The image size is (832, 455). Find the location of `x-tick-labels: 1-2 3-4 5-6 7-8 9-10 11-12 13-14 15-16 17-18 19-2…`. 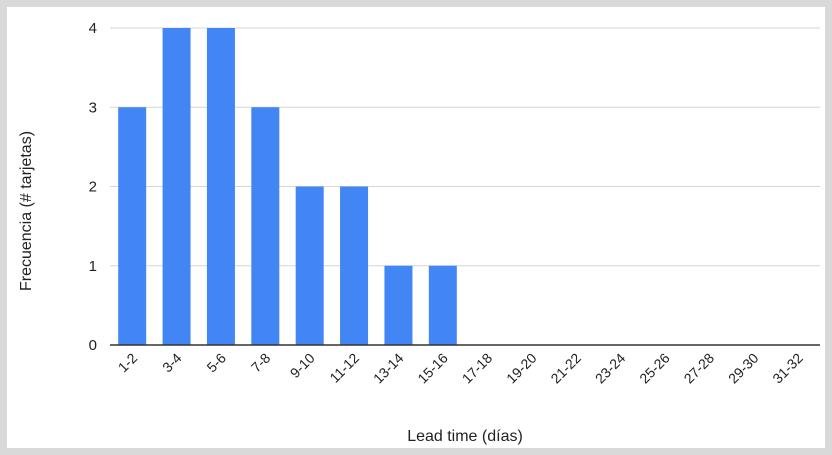

x-tick-labels: 1-2 3-4 5-6 7-8 9-10 11-12 13-14 15-16 17-18 19-2… is located at coordinates (460, 368).